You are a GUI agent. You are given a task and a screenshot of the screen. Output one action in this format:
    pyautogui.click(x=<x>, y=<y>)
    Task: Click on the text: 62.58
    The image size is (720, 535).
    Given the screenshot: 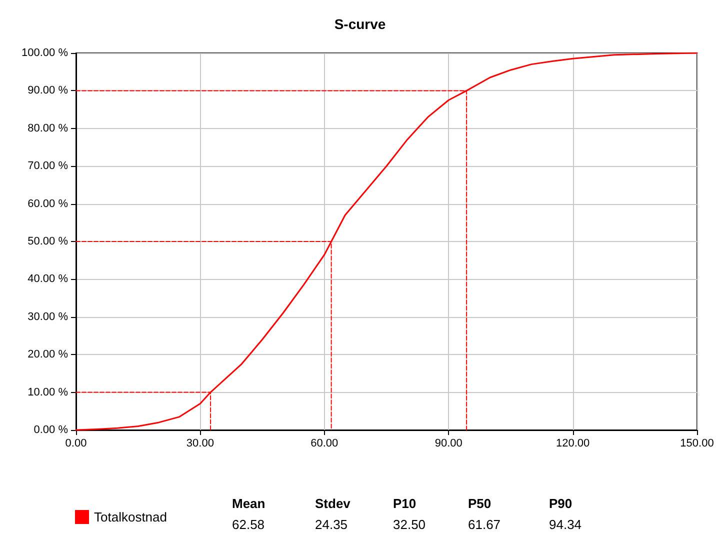 What is the action you would take?
    pyautogui.click(x=248, y=524)
    